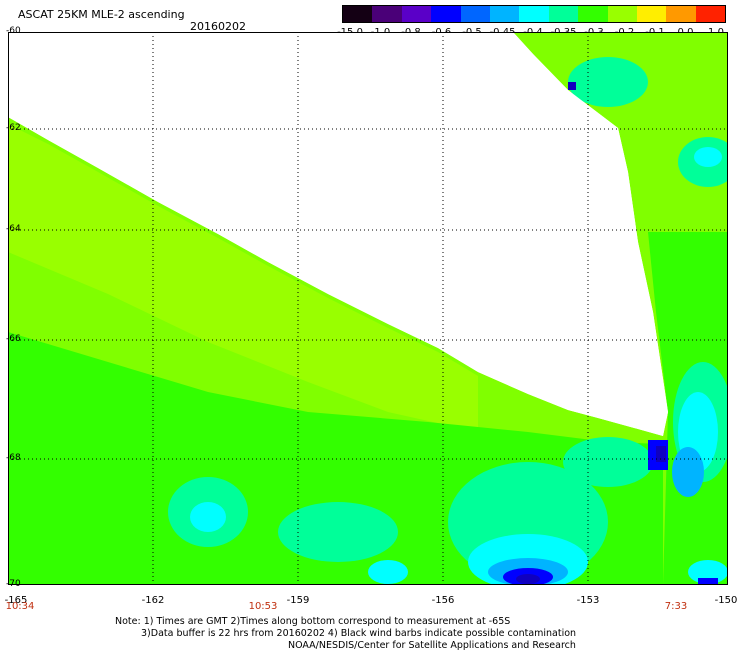 The height and width of the screenshot is (651, 740). Describe the element at coordinates (16, 600) in the screenshot. I see `longitude-label: -165` at that location.